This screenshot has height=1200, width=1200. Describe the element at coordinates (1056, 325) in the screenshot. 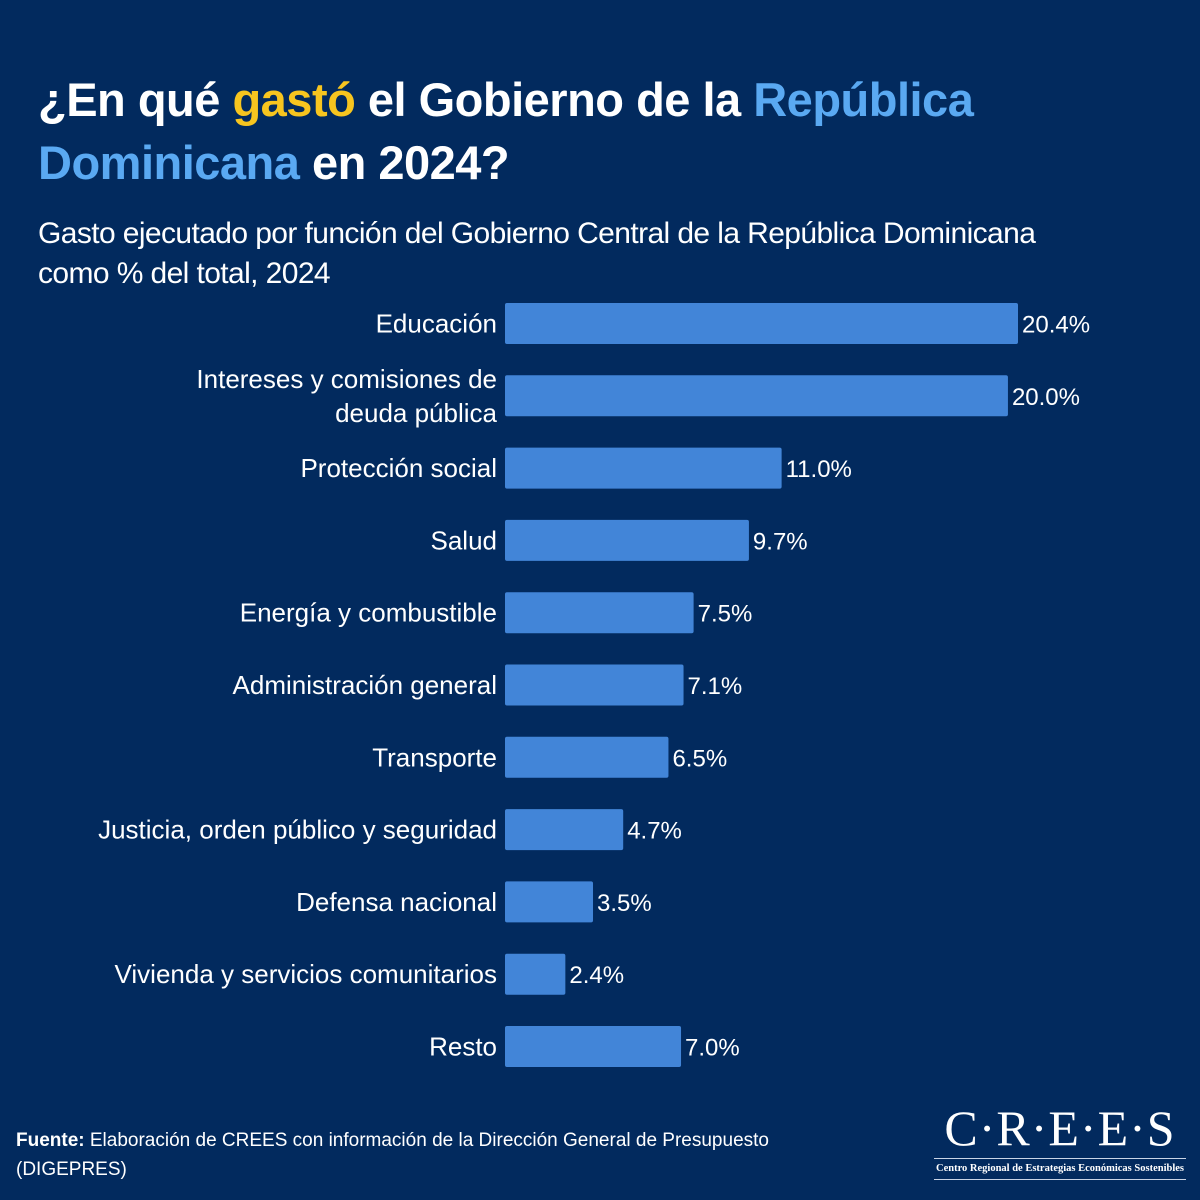

I see `data-label: 20.4%` at that location.